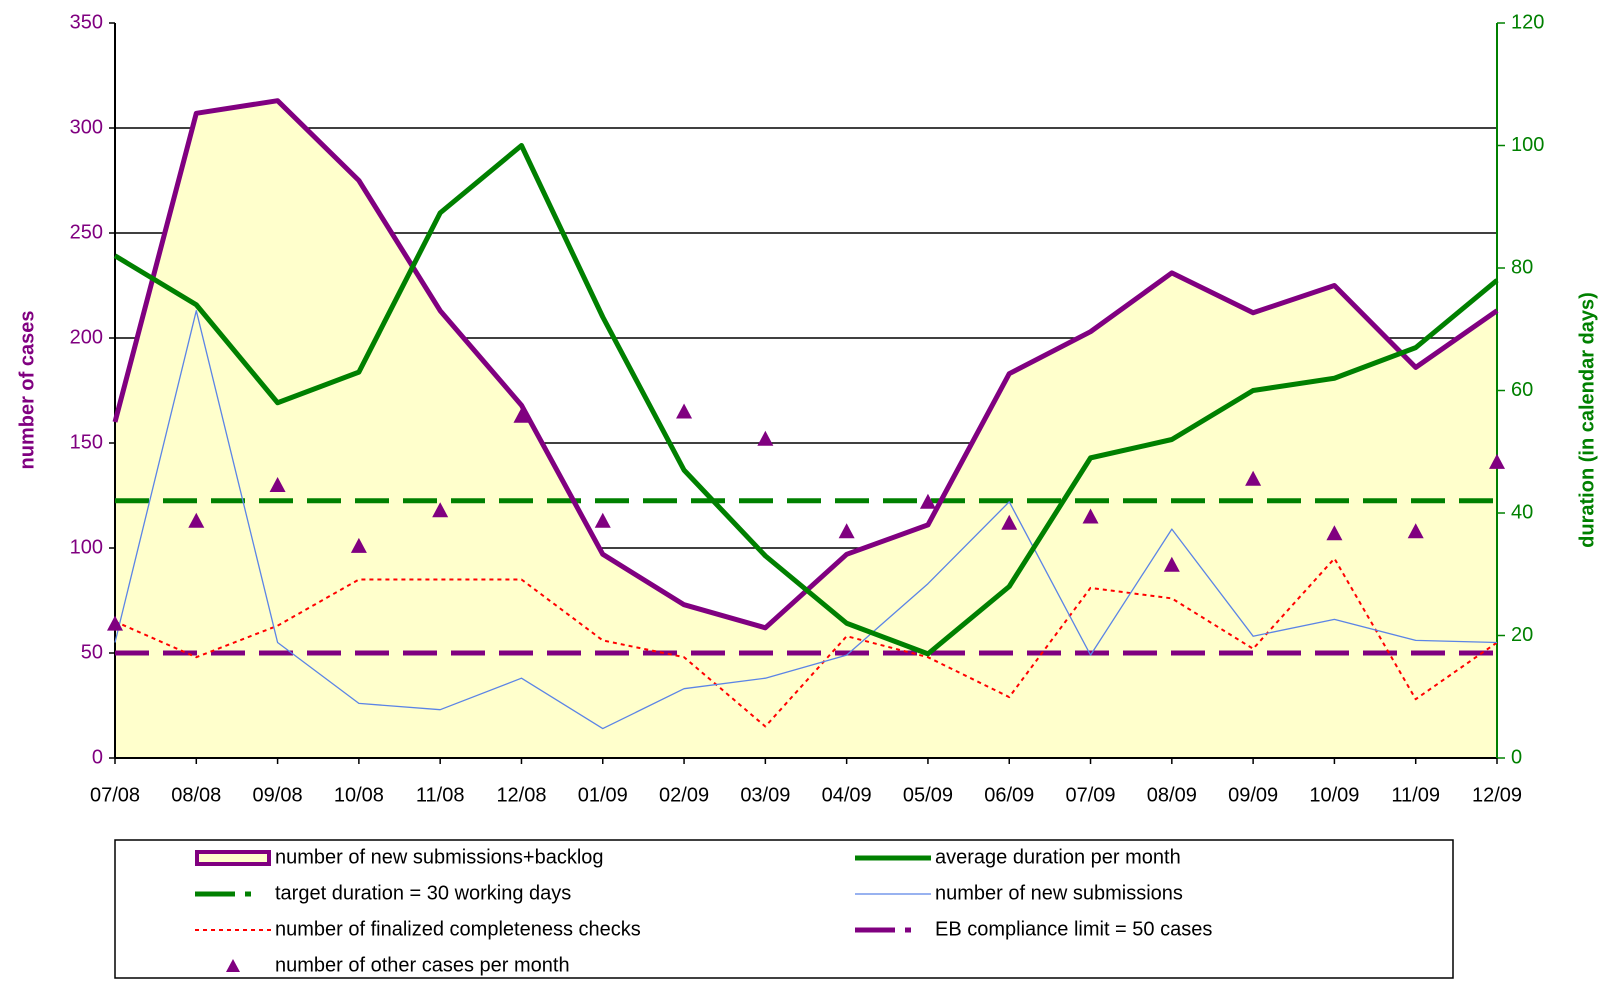  Describe the element at coordinates (847, 795) in the screenshot. I see `x-tick-label: 04/09` at that location.